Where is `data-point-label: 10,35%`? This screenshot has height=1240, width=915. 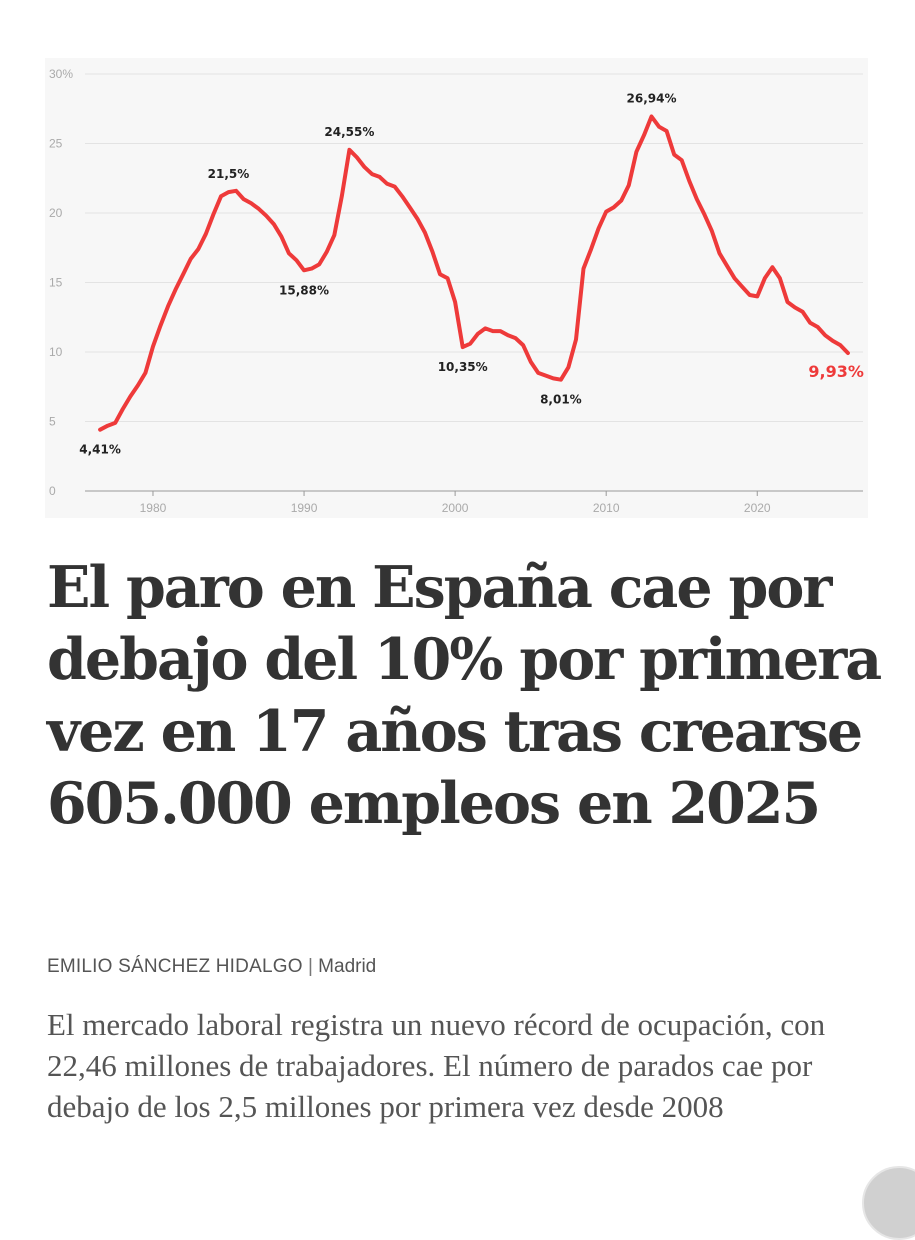
data-point-label: 10,35% is located at coordinates (463, 367).